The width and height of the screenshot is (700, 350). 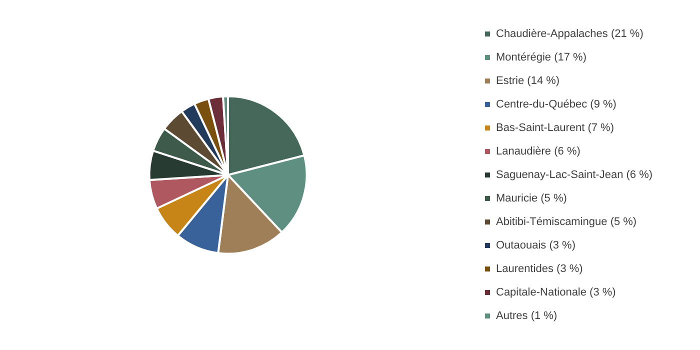 I want to click on legend-label: Saguenay-Lac-Saint-Jean (6 %), so click(x=574, y=175).